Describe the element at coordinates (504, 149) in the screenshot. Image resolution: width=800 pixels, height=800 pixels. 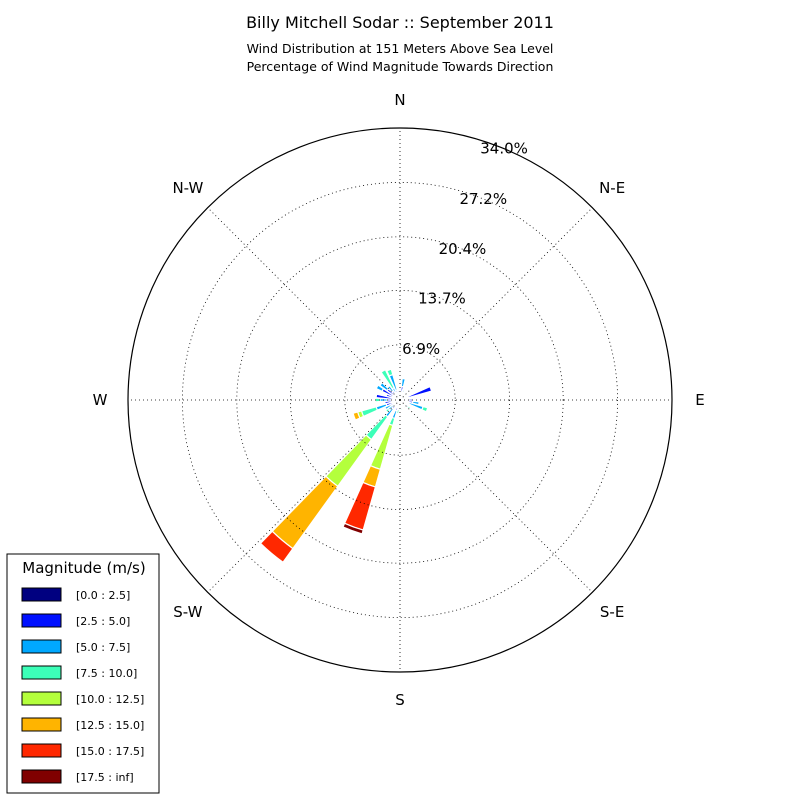
I see `radial-tick-label-4: 34.0%` at that location.